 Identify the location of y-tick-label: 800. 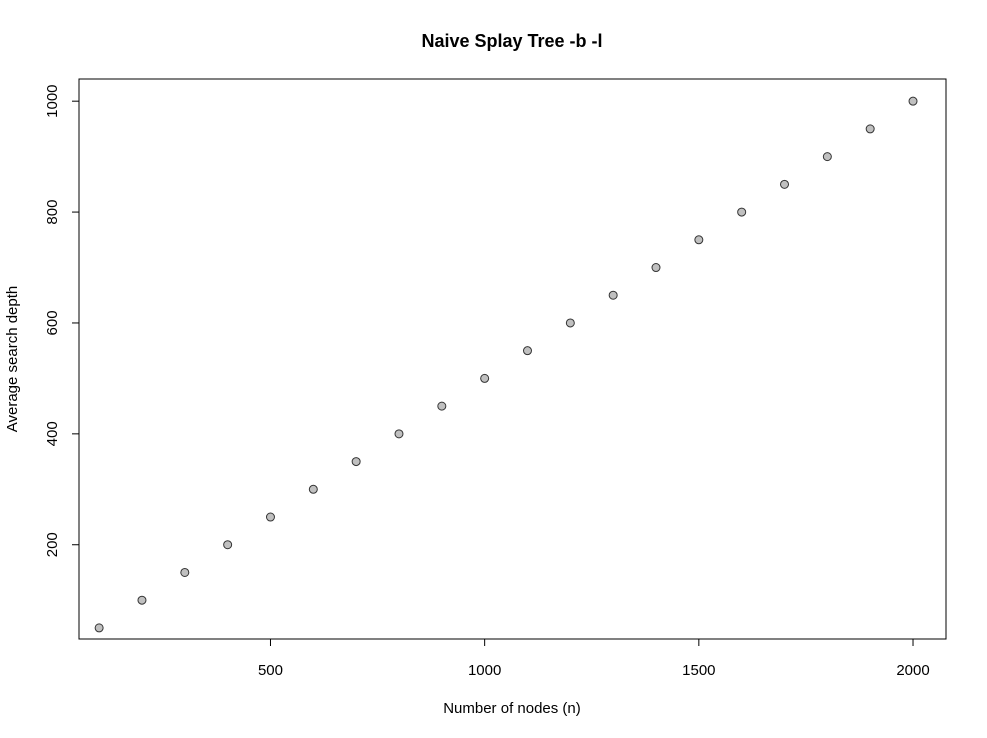
(52, 212).